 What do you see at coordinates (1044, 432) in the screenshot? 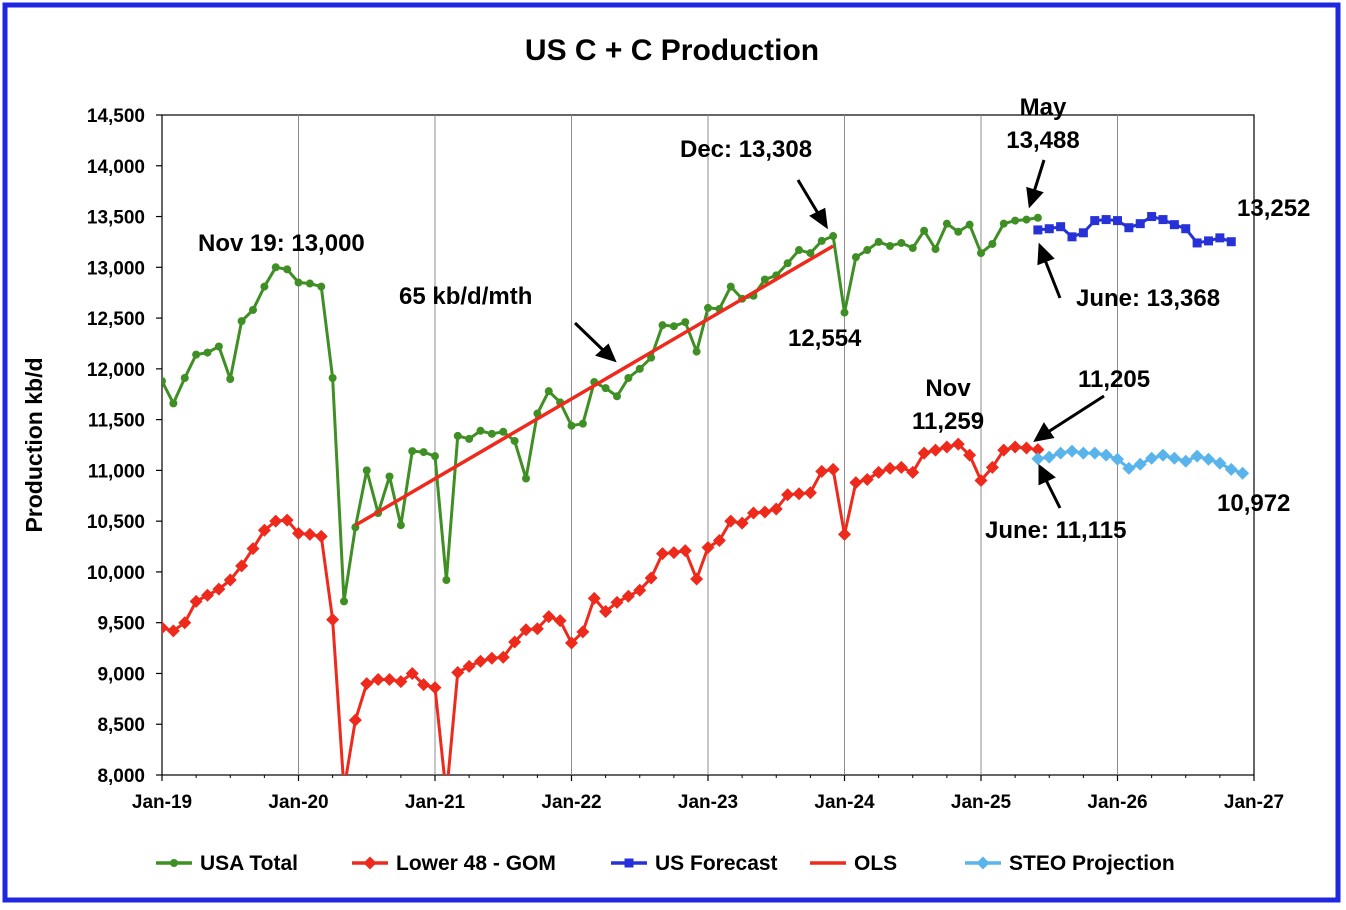
I see `arrow-l48-may-head` at bounding box center [1044, 432].